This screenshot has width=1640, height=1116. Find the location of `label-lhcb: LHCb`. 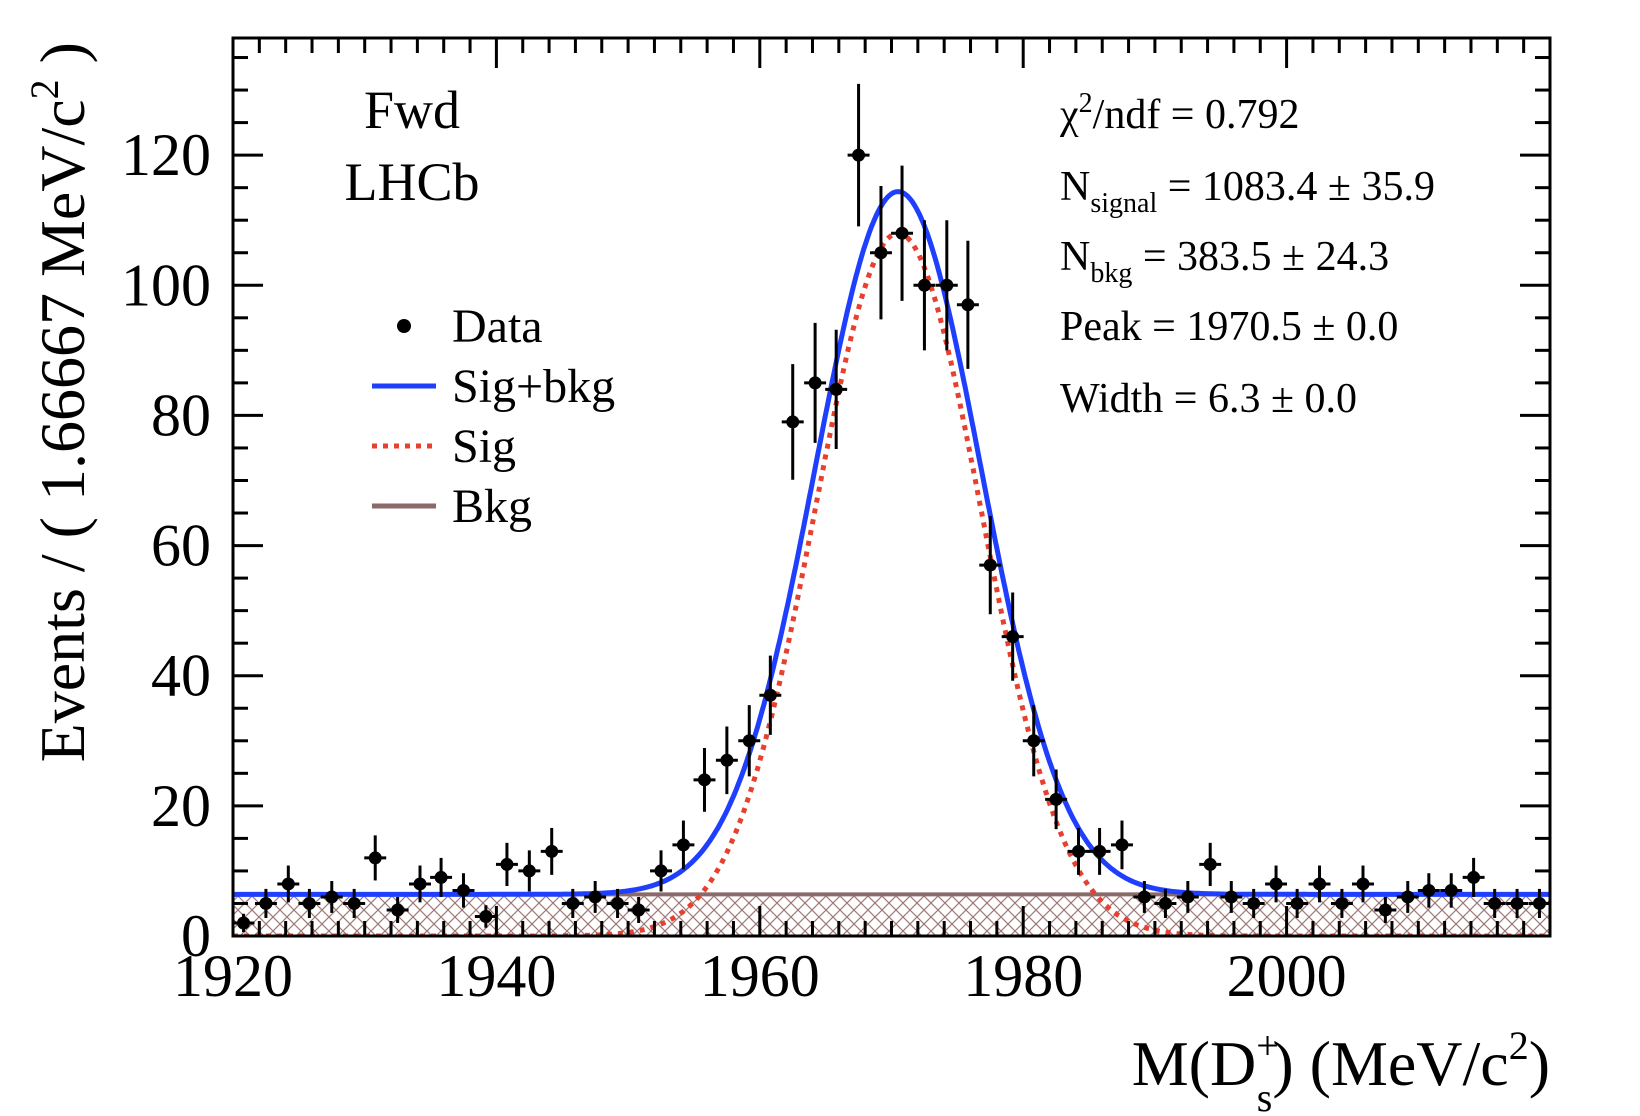

label-lhcb: LHCb is located at coordinates (412, 182).